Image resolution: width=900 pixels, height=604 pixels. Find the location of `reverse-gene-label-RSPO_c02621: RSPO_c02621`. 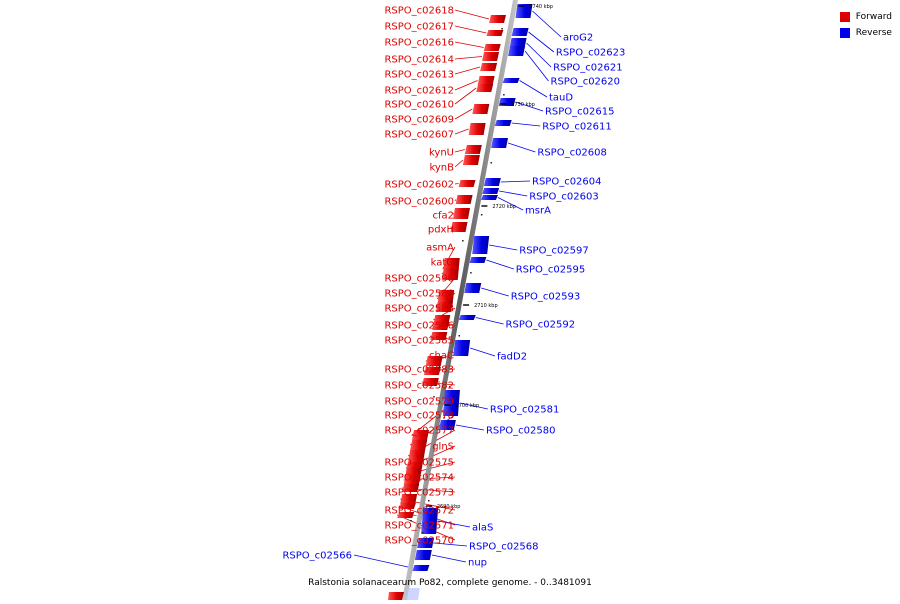

reverse-gene-label-RSPO_c02621: RSPO_c02621 is located at coordinates (588, 68).